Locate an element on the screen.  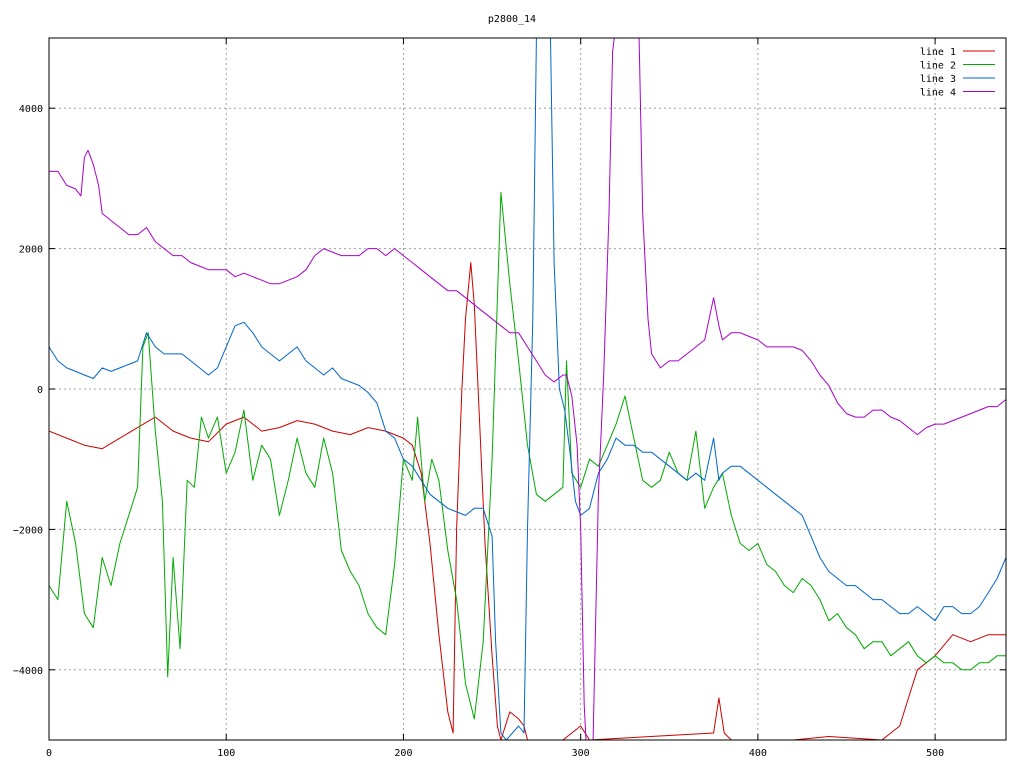
legend-label-2: line 2 is located at coordinates (938, 66).